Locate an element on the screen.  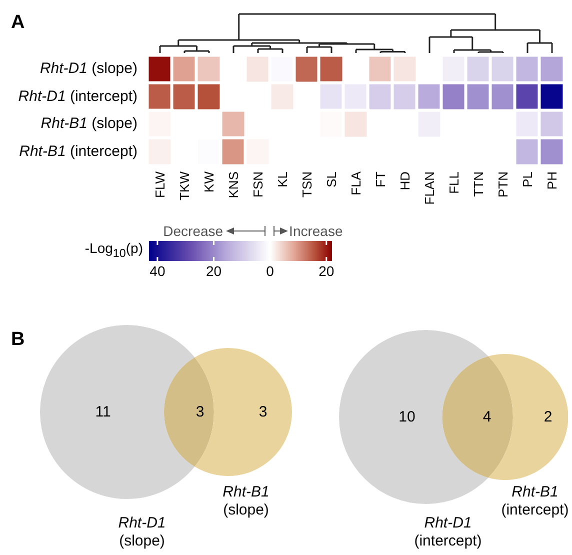
y-tick-label: Rht-D1 (intercept) is located at coordinates (78, 97).